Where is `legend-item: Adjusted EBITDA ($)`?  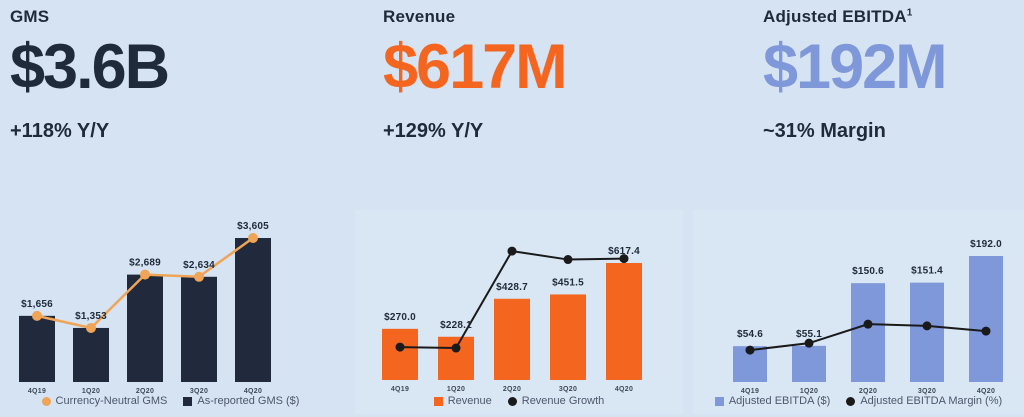 legend-item: Adjusted EBITDA ($) is located at coordinates (772, 401).